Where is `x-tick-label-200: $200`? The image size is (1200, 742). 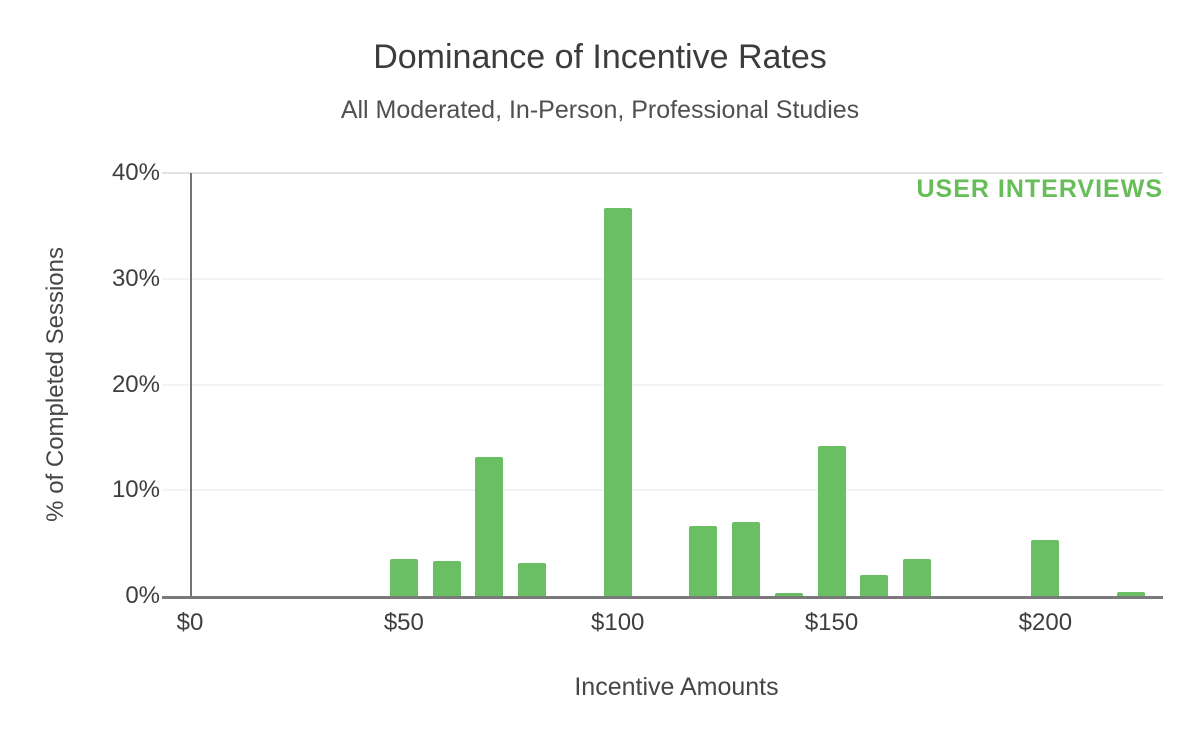
x-tick-label-200: $200 is located at coordinates (1045, 622).